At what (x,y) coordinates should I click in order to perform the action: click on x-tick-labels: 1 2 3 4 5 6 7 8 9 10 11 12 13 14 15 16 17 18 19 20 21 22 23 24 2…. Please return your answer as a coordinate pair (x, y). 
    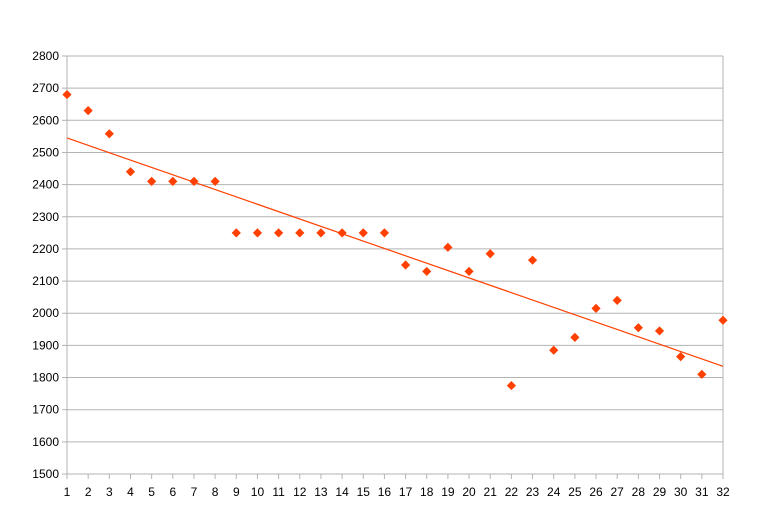
    Looking at the image, I should click on (397, 492).